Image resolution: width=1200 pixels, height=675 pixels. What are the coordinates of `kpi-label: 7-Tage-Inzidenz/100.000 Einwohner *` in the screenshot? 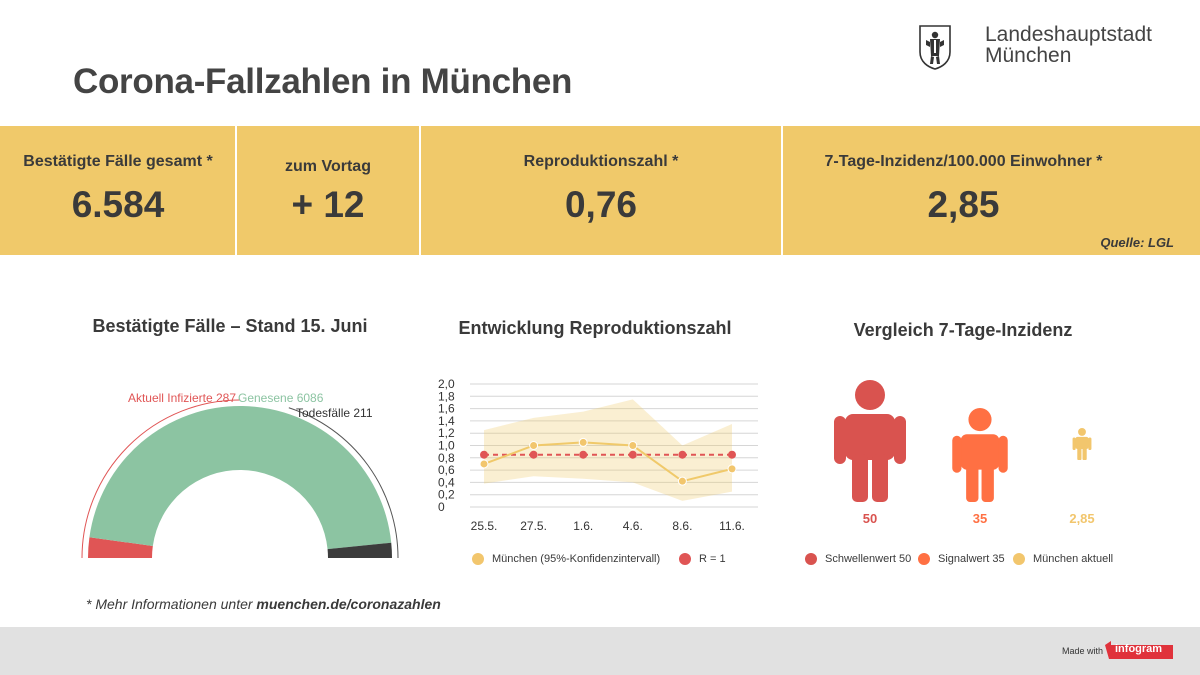 It's located at (963, 161).